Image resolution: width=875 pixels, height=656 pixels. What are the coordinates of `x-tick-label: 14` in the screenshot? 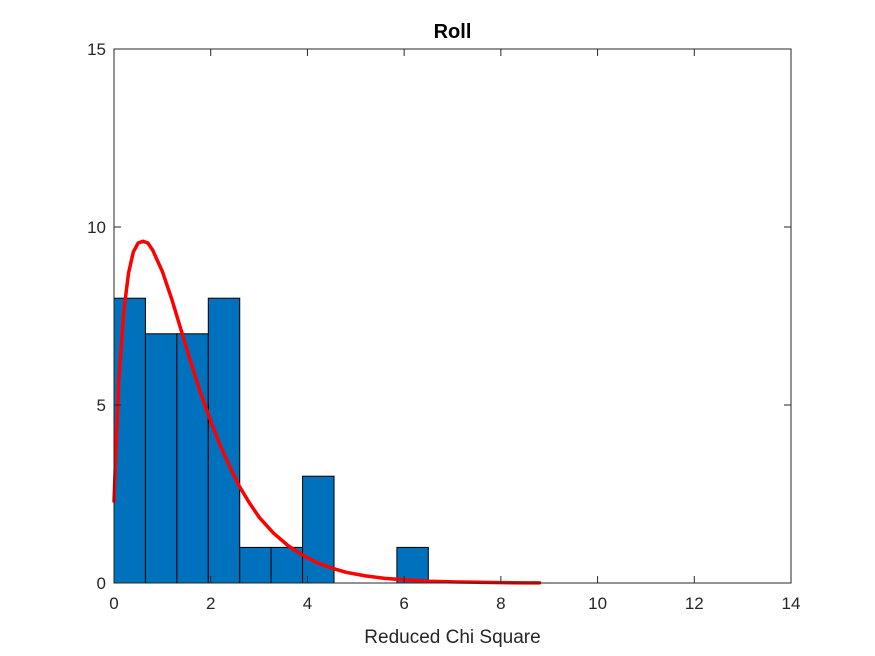 It's located at (791, 603).